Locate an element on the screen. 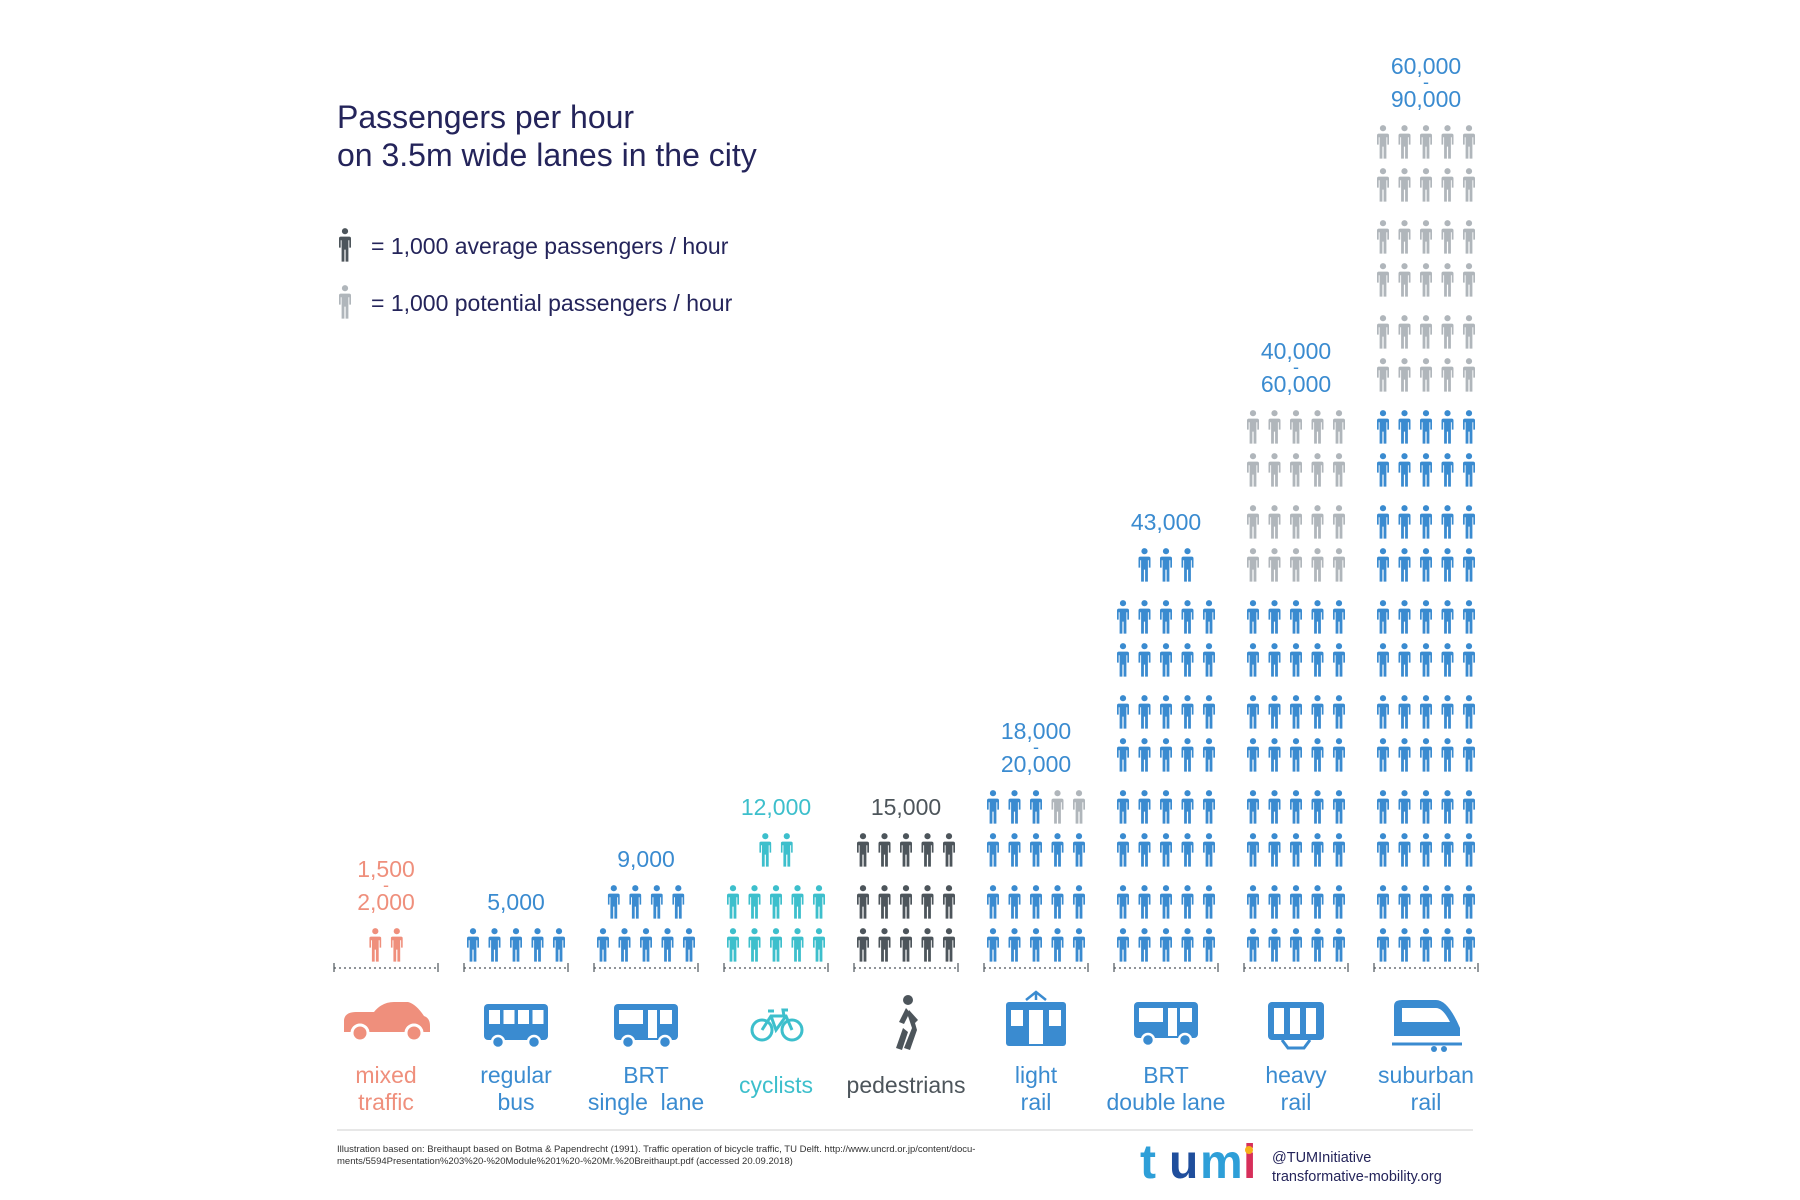  category-label: traffic is located at coordinates (386, 1102).